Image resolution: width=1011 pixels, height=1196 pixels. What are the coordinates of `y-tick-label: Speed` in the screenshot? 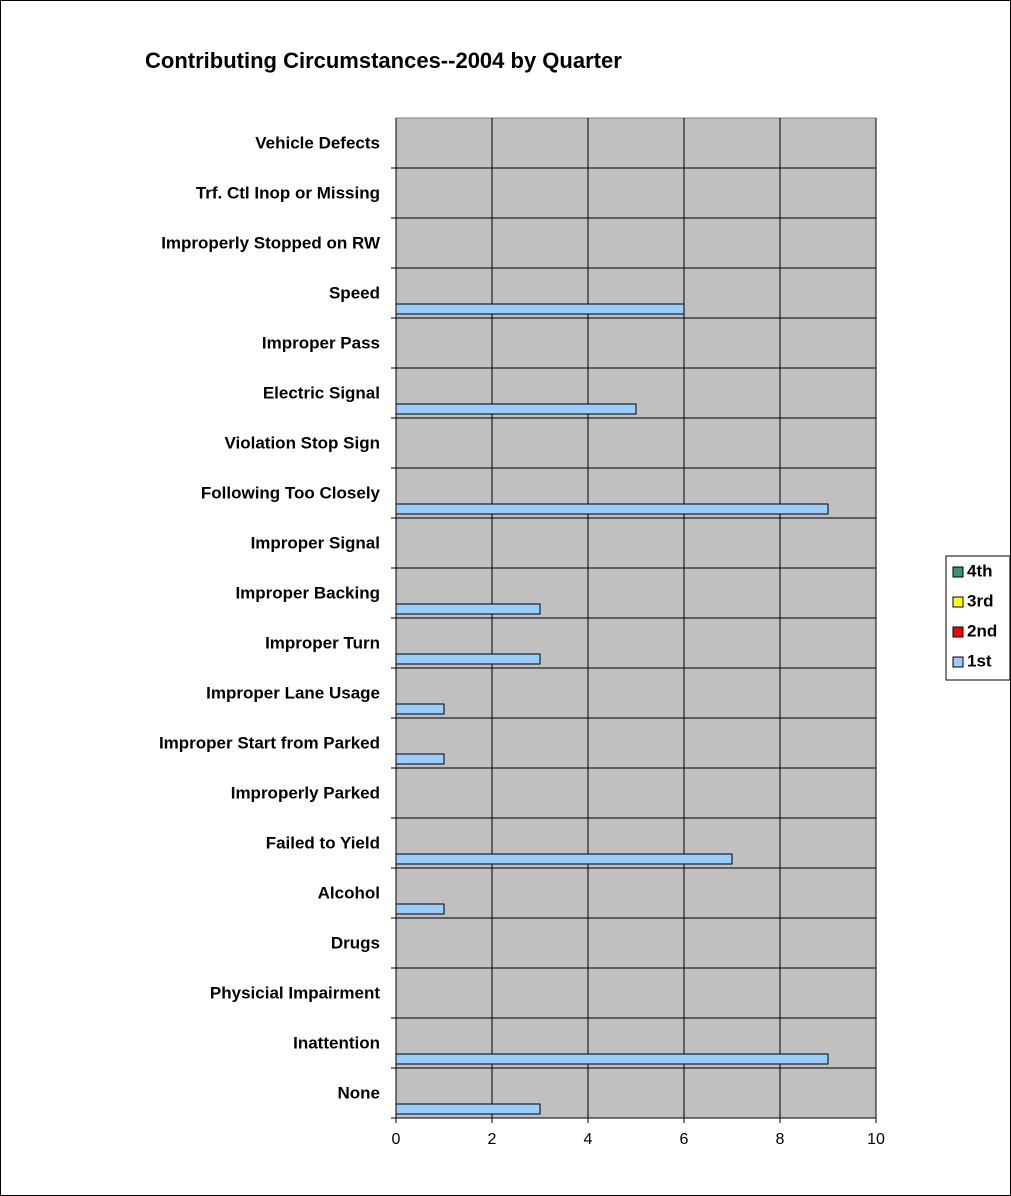 It's located at (354, 292).